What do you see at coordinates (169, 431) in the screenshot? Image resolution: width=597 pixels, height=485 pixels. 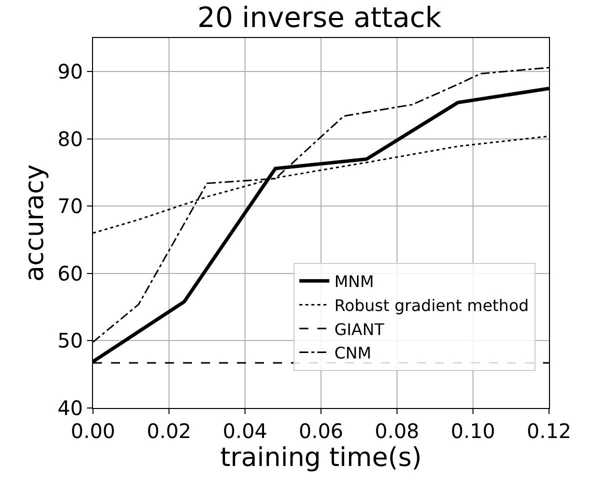 I see `x-tick-label: 0.02` at bounding box center [169, 431].